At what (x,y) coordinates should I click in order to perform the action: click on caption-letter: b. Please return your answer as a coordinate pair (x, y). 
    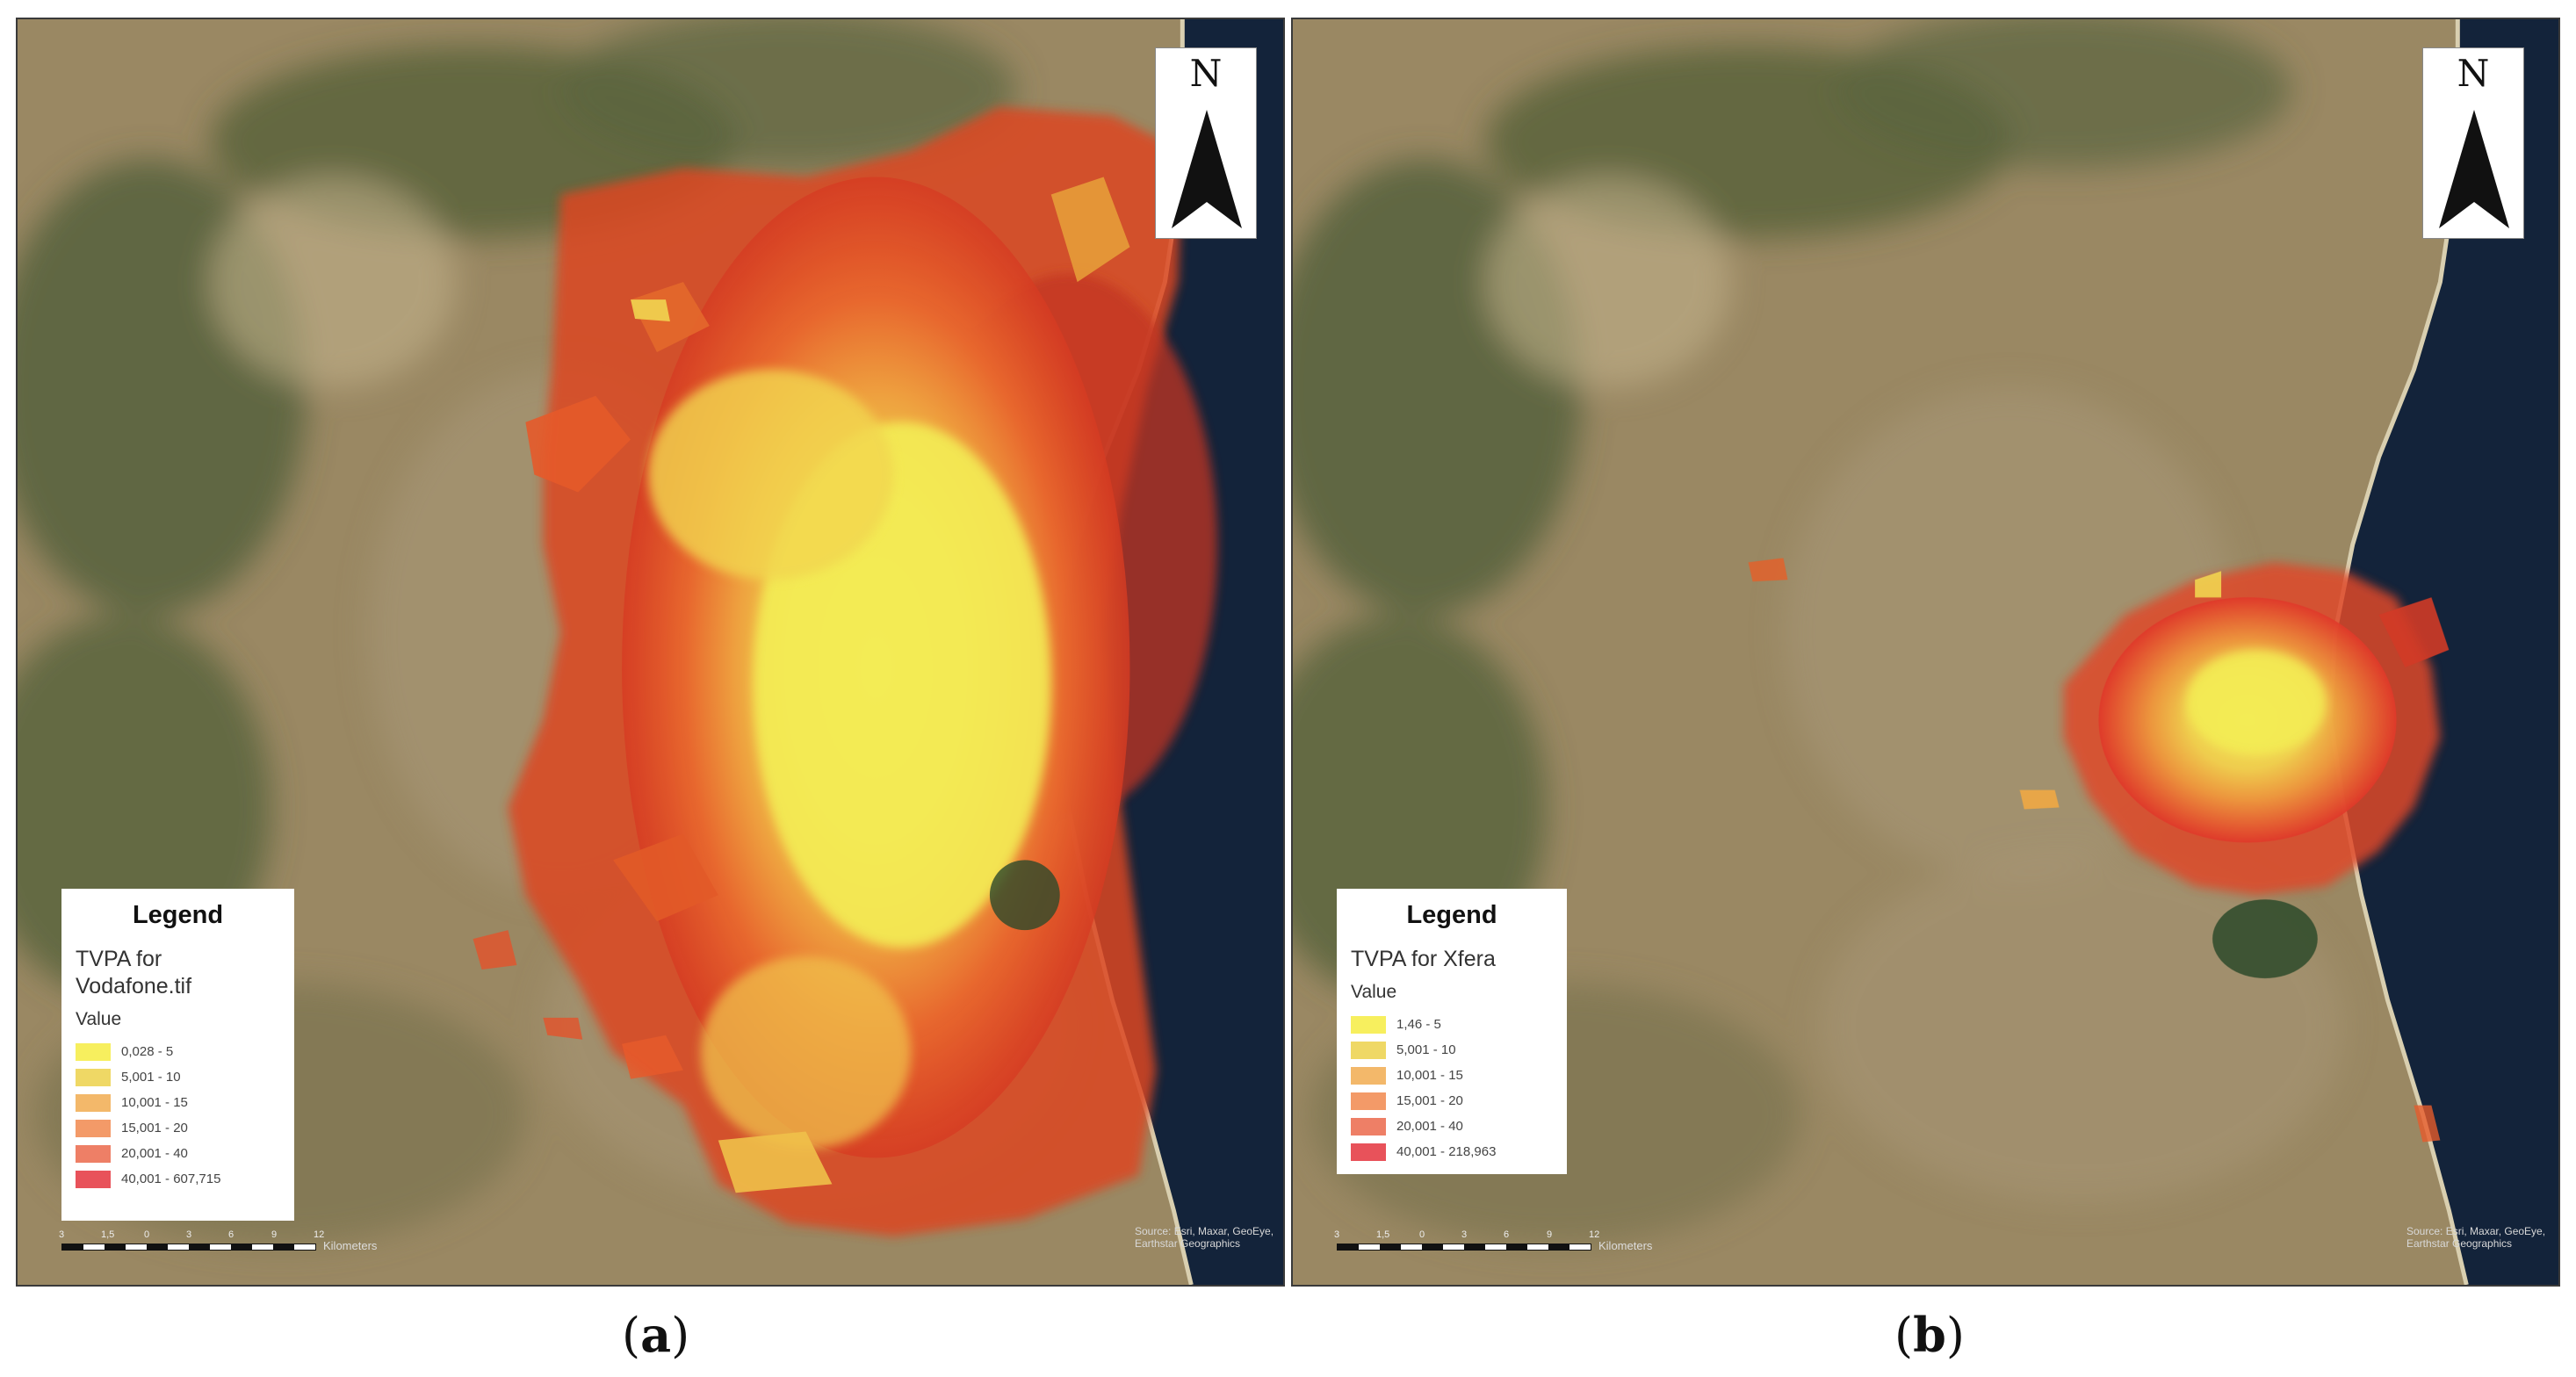
    Looking at the image, I should click on (1929, 1335).